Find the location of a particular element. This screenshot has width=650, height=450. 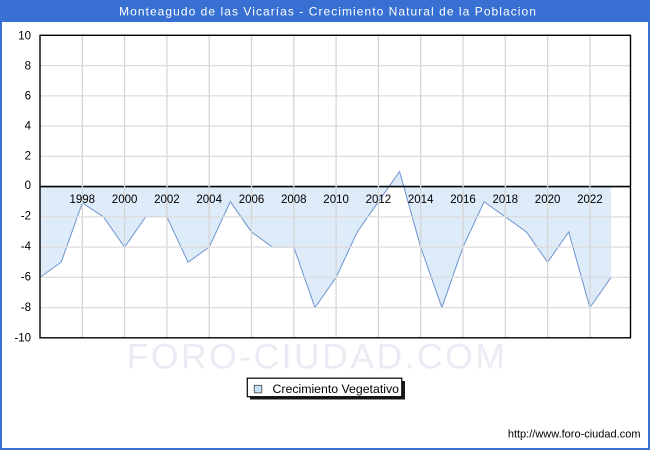

svg-text: 8 is located at coordinates (28, 66).